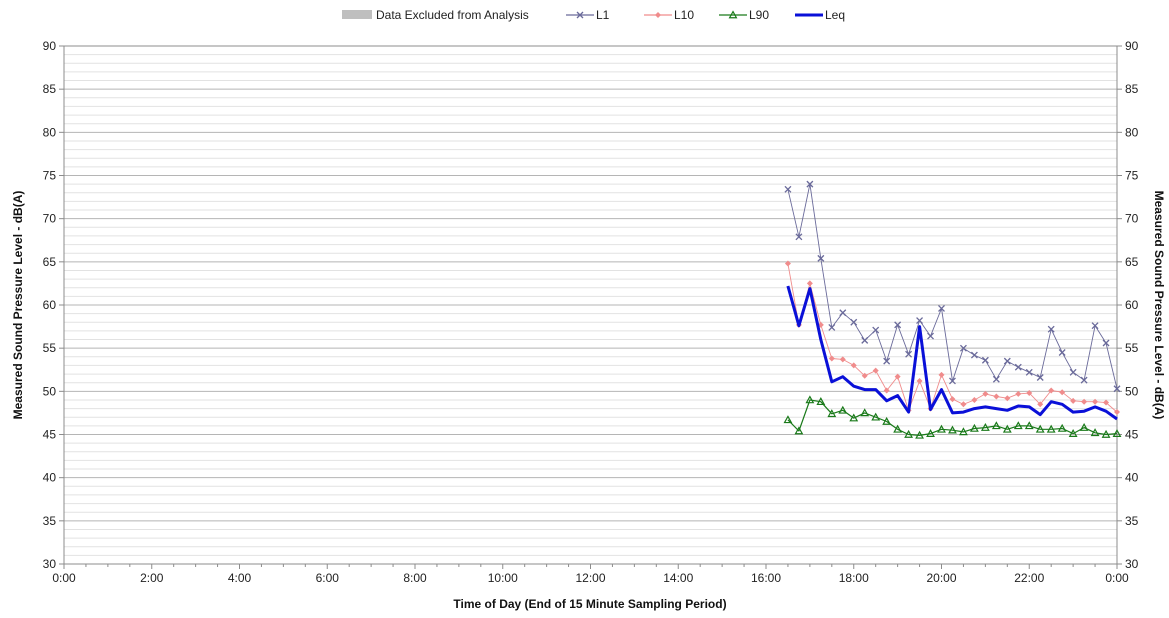 This screenshot has height=618, width=1169. What do you see at coordinates (50, 305) in the screenshot?
I see `y-tick-label-left: 60` at bounding box center [50, 305].